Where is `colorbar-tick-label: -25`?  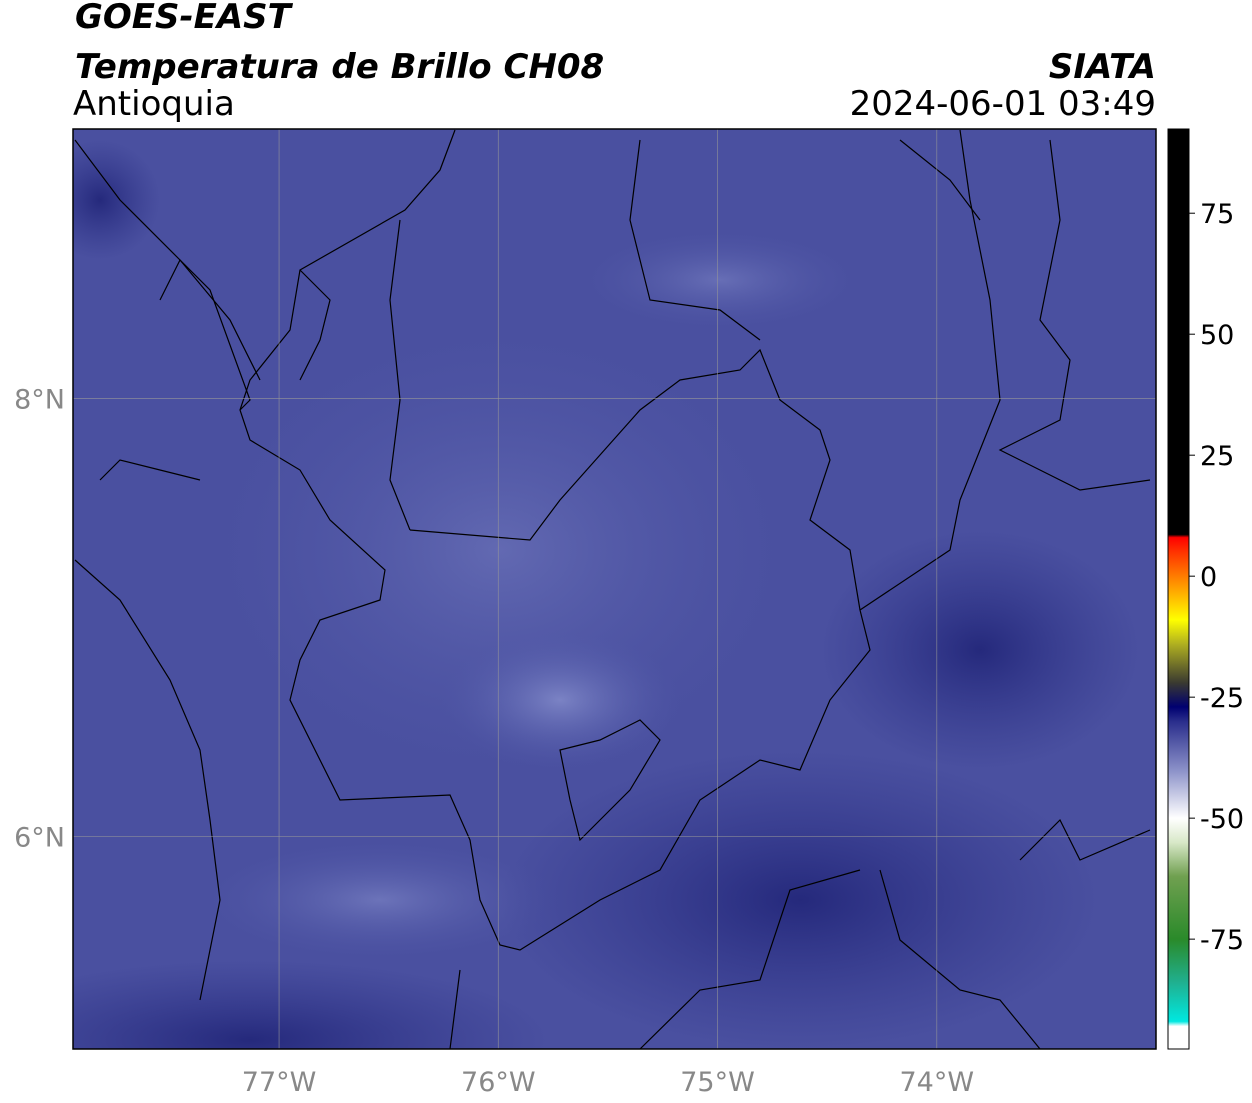
colorbar-tick-label: -25 is located at coordinates (1222, 698).